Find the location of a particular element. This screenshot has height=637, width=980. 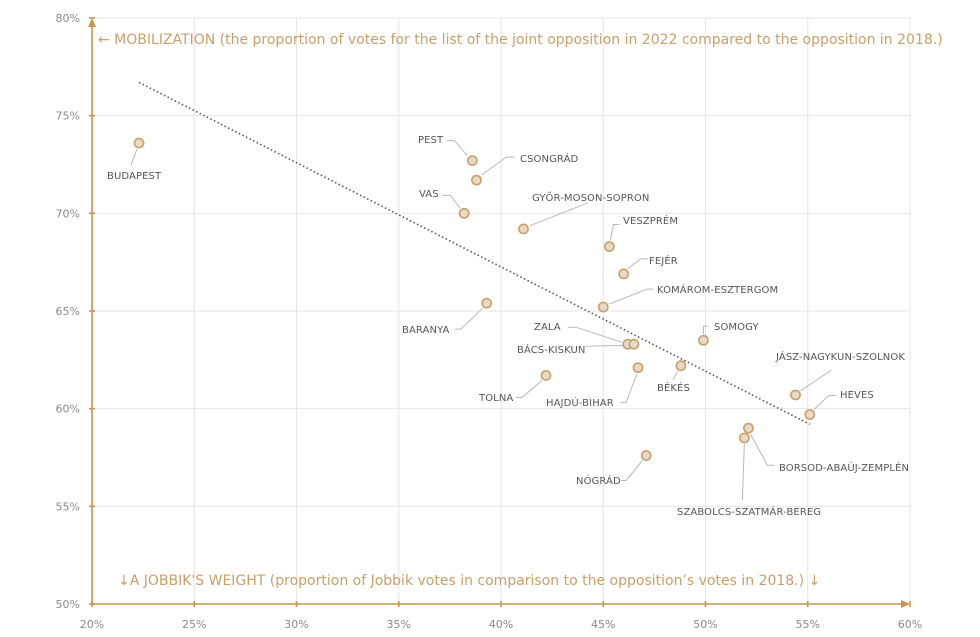

point-baranya is located at coordinates (487, 303).